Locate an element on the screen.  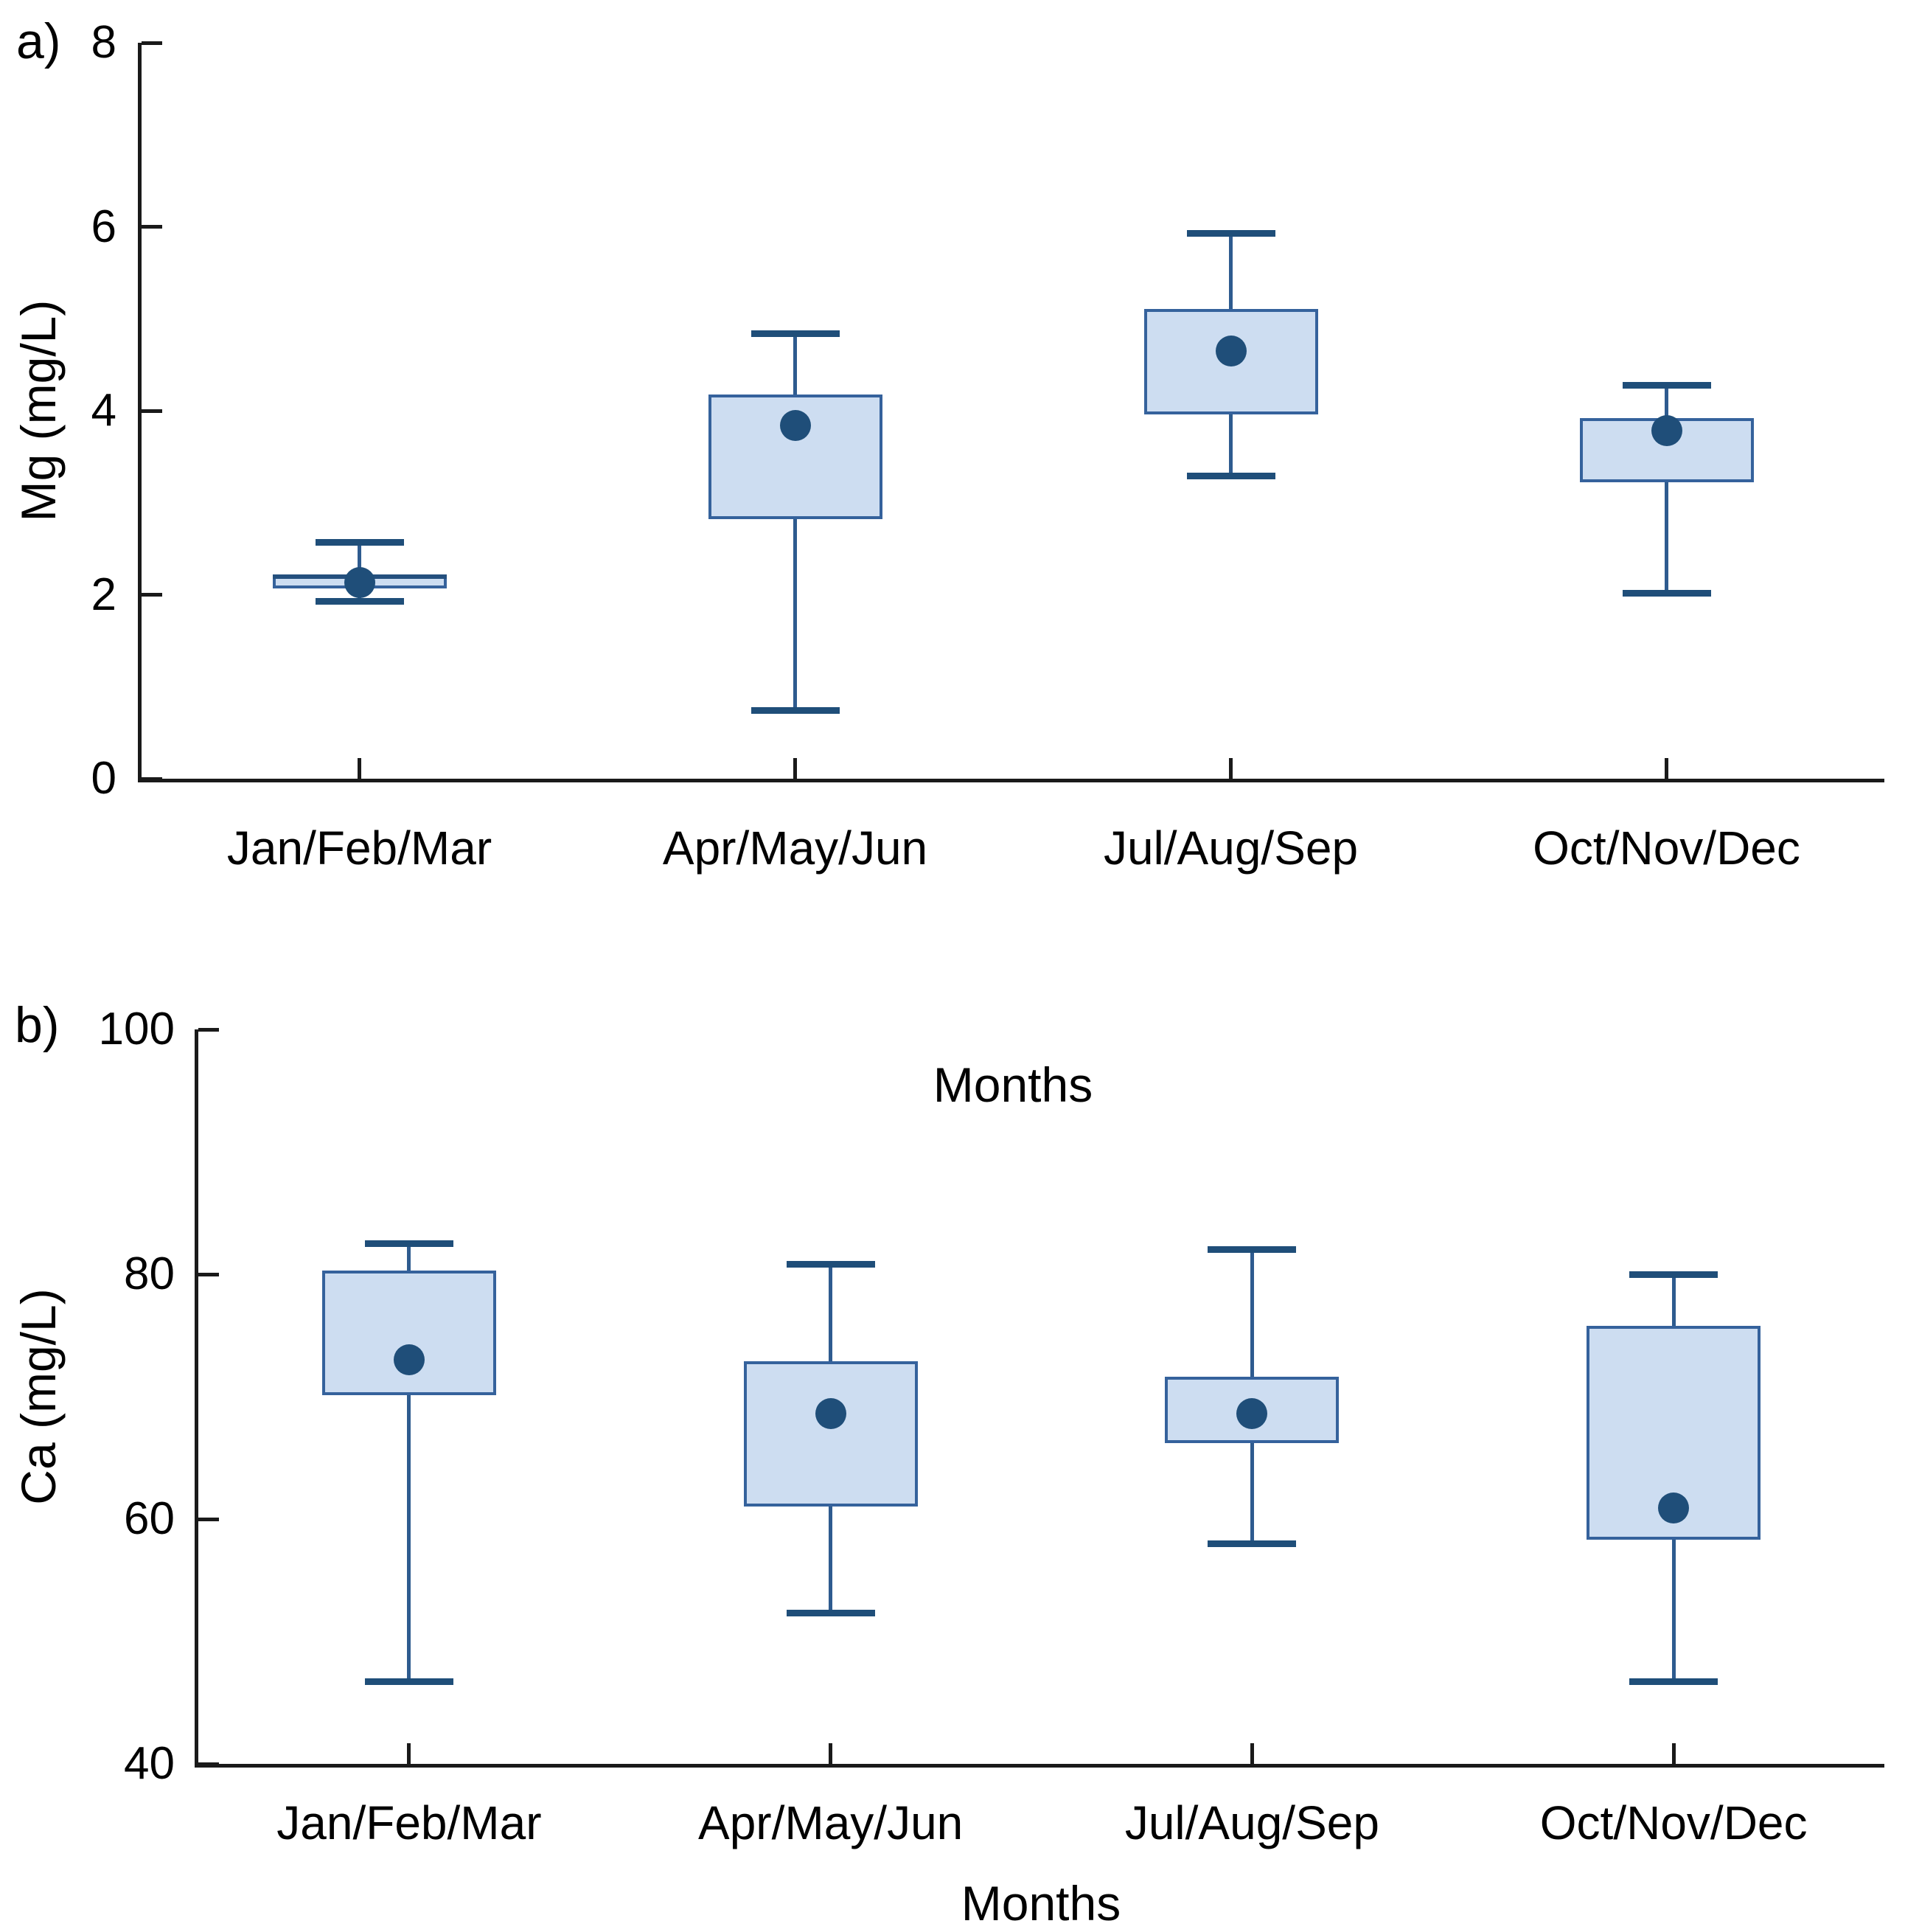
panel-label: b) is located at coordinates (37, 1025).